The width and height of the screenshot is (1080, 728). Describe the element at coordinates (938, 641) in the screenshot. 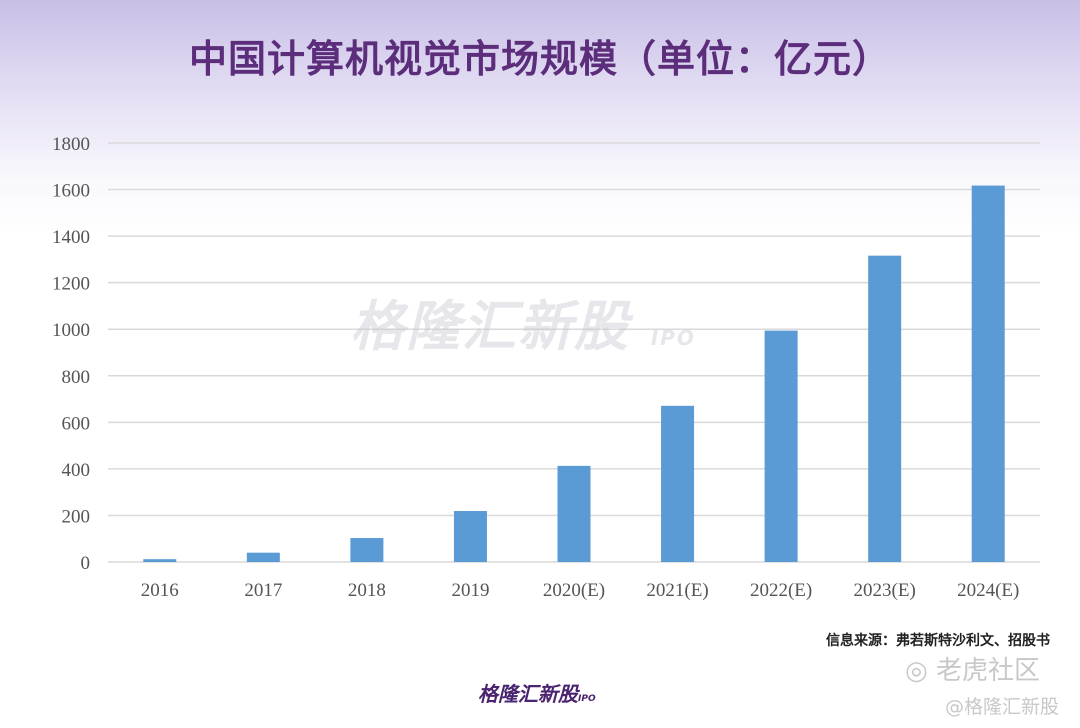

I see `source-note: 信息来源：弗若斯特沙利文、招股书` at that location.